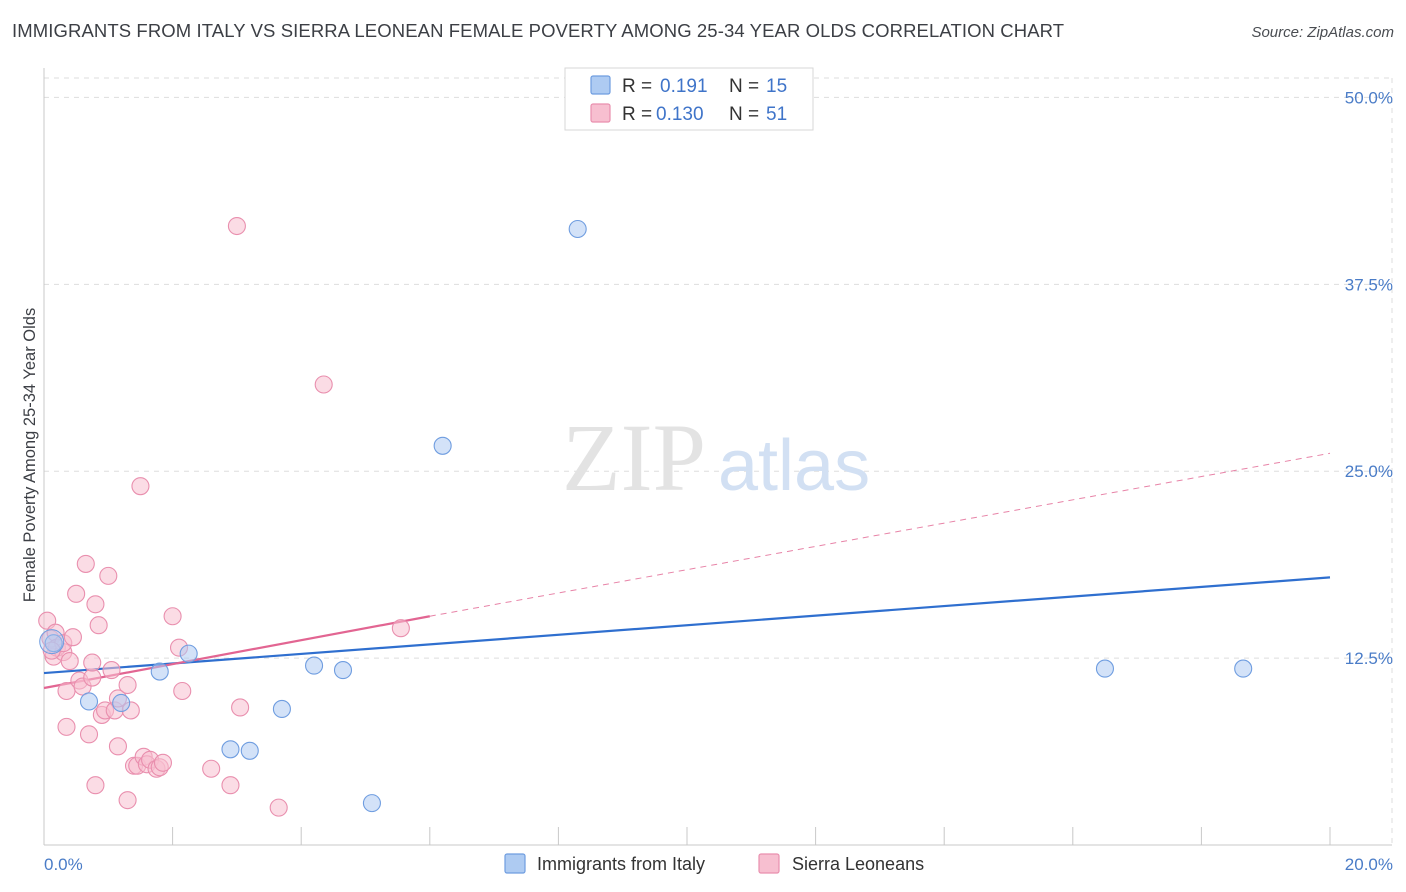 This screenshot has height=892, width=1406. What do you see at coordinates (515, 863) in the screenshot?
I see `bottom-legend-swatch-italy` at bounding box center [515, 863].